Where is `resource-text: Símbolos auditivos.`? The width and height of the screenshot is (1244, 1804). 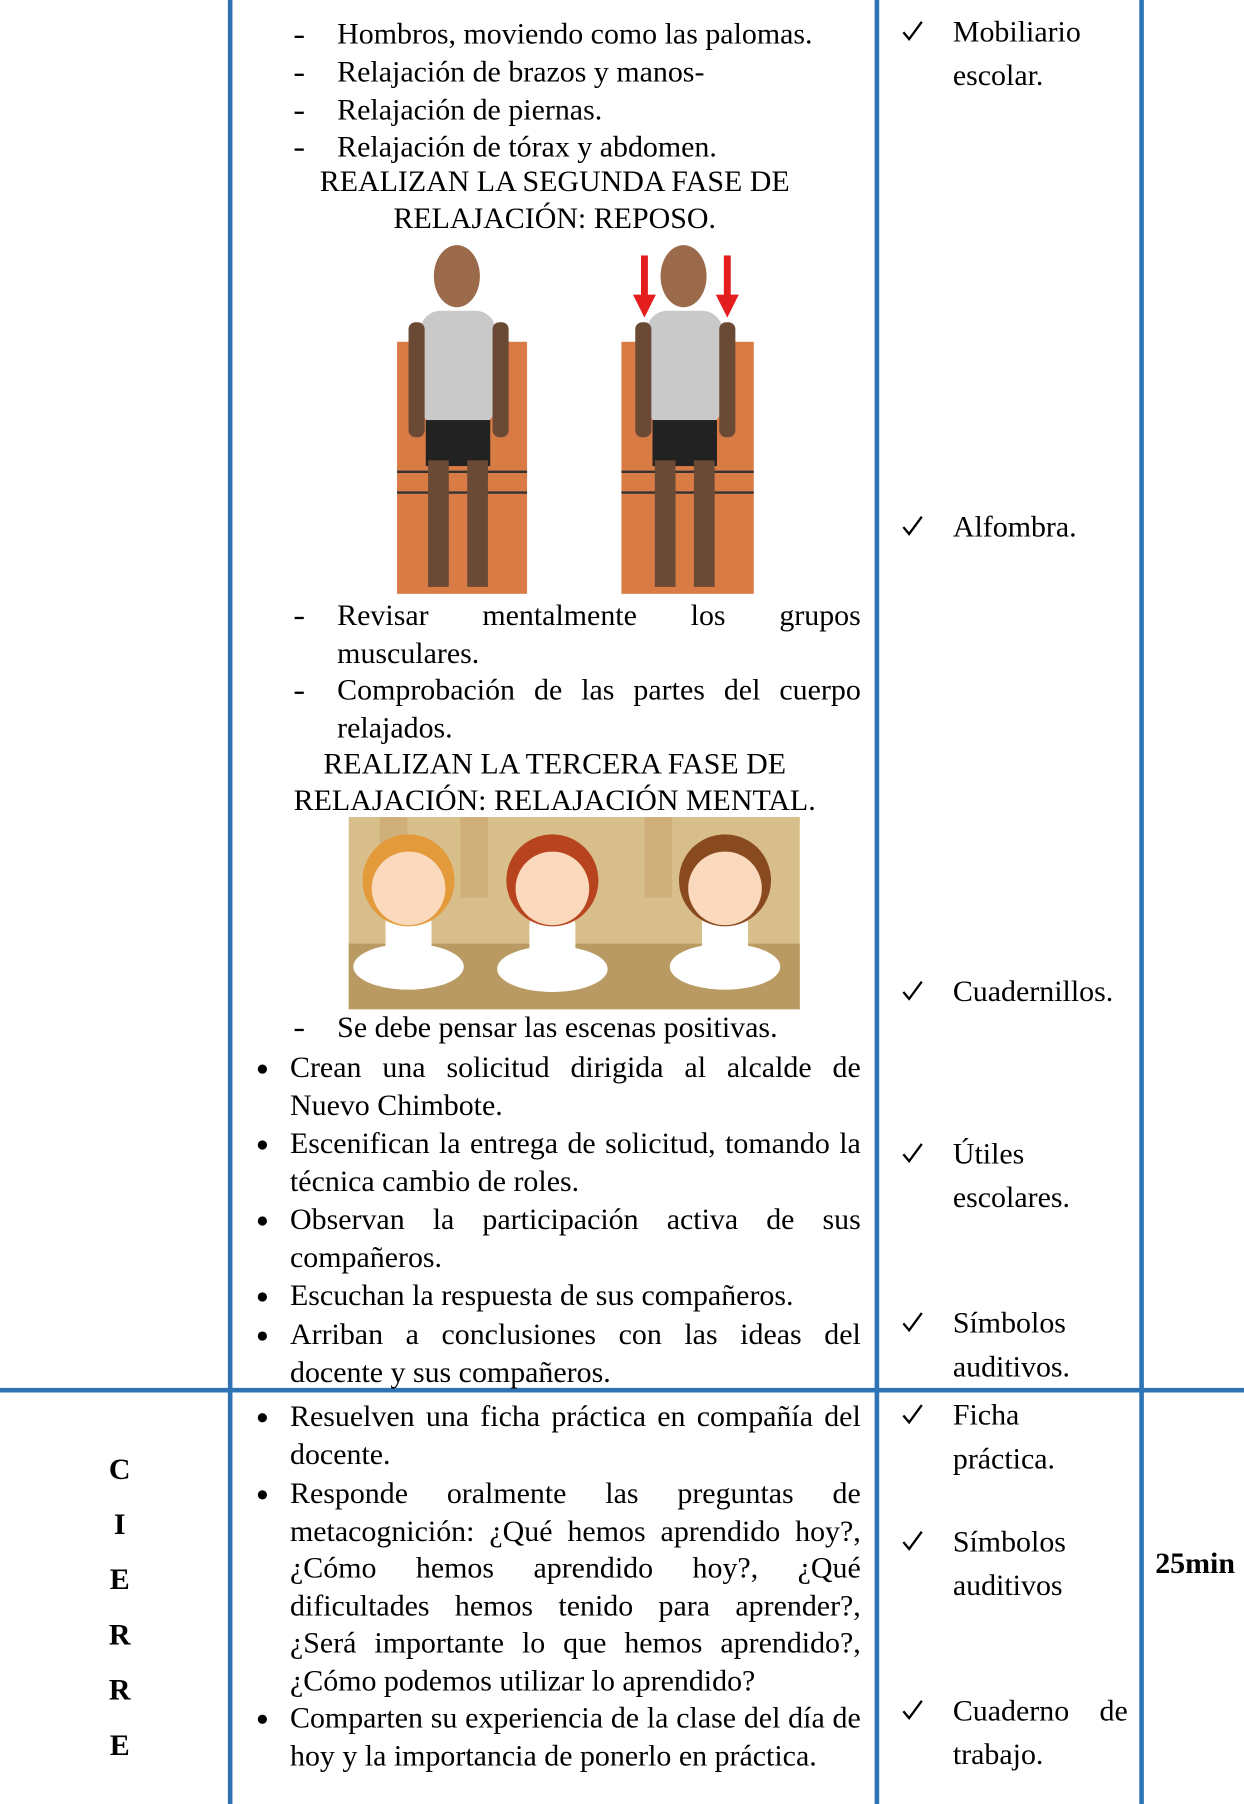
resource-text: Símbolos auditivos. is located at coordinates (1011, 1345).